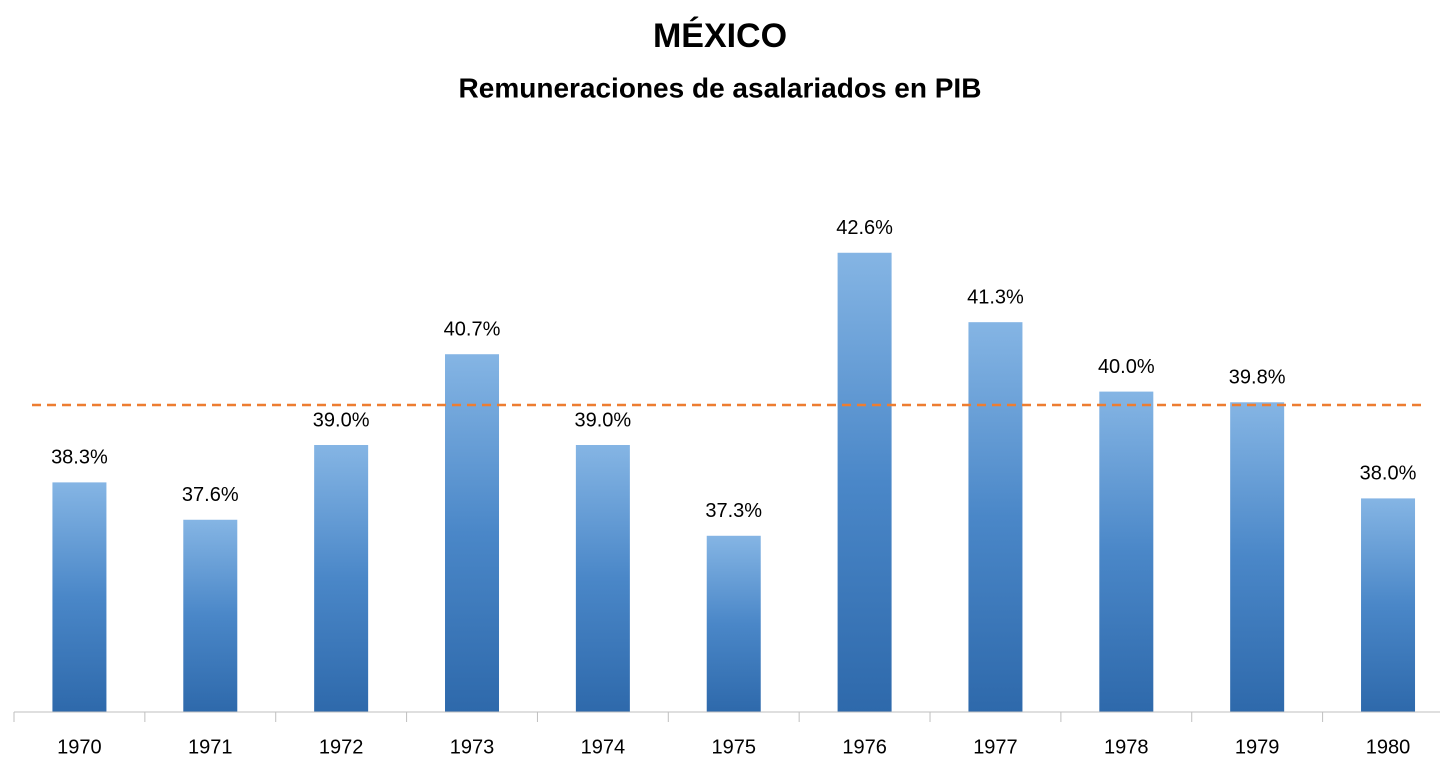  What do you see at coordinates (1388, 474) in the screenshot?
I see `data-label: 38.0%` at bounding box center [1388, 474].